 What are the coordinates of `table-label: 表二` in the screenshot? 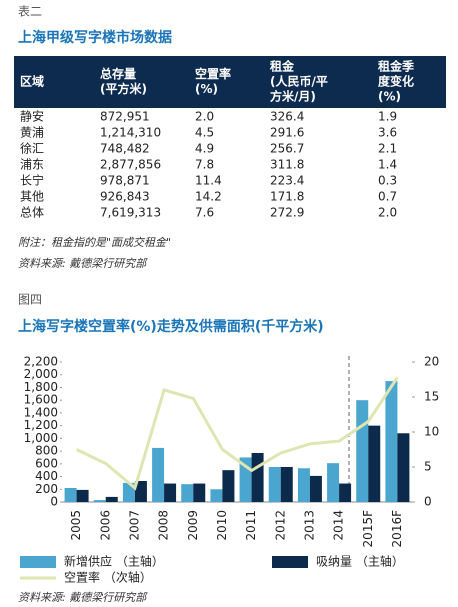 It's located at (30, 12).